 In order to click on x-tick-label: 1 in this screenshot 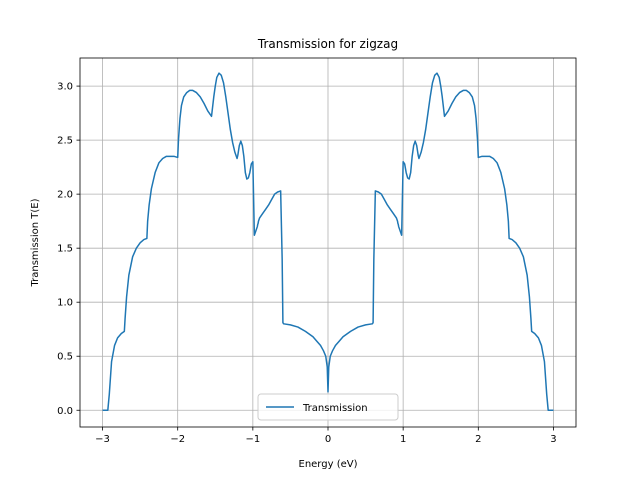, I will do `click(403, 439)`.